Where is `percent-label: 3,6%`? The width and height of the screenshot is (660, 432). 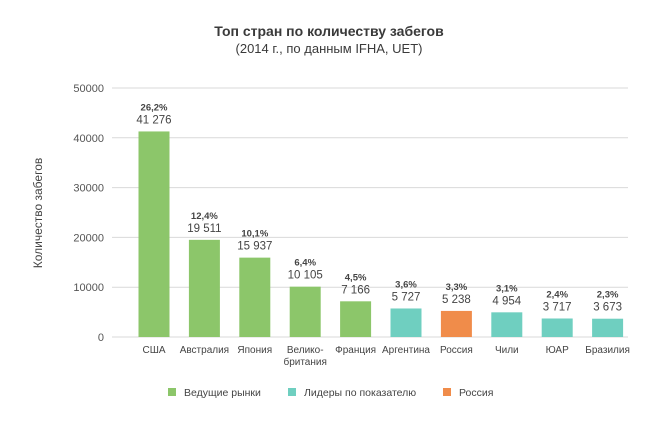
percent-label: 3,6% is located at coordinates (406, 284).